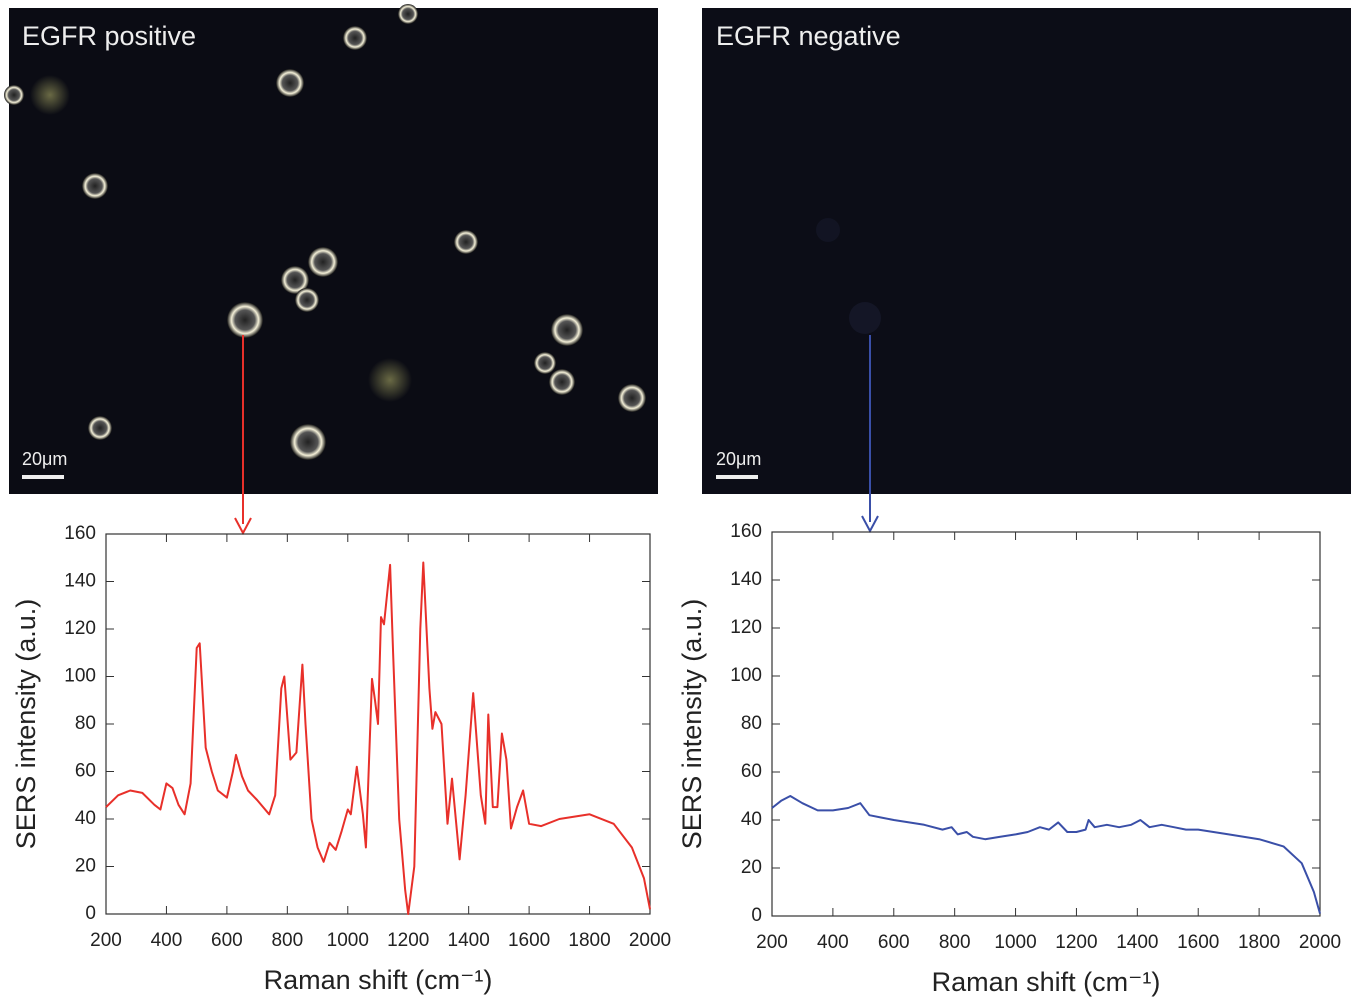 The height and width of the screenshot is (1007, 1365). Describe the element at coordinates (243, 435) in the screenshot. I see `arrow-red` at that location.